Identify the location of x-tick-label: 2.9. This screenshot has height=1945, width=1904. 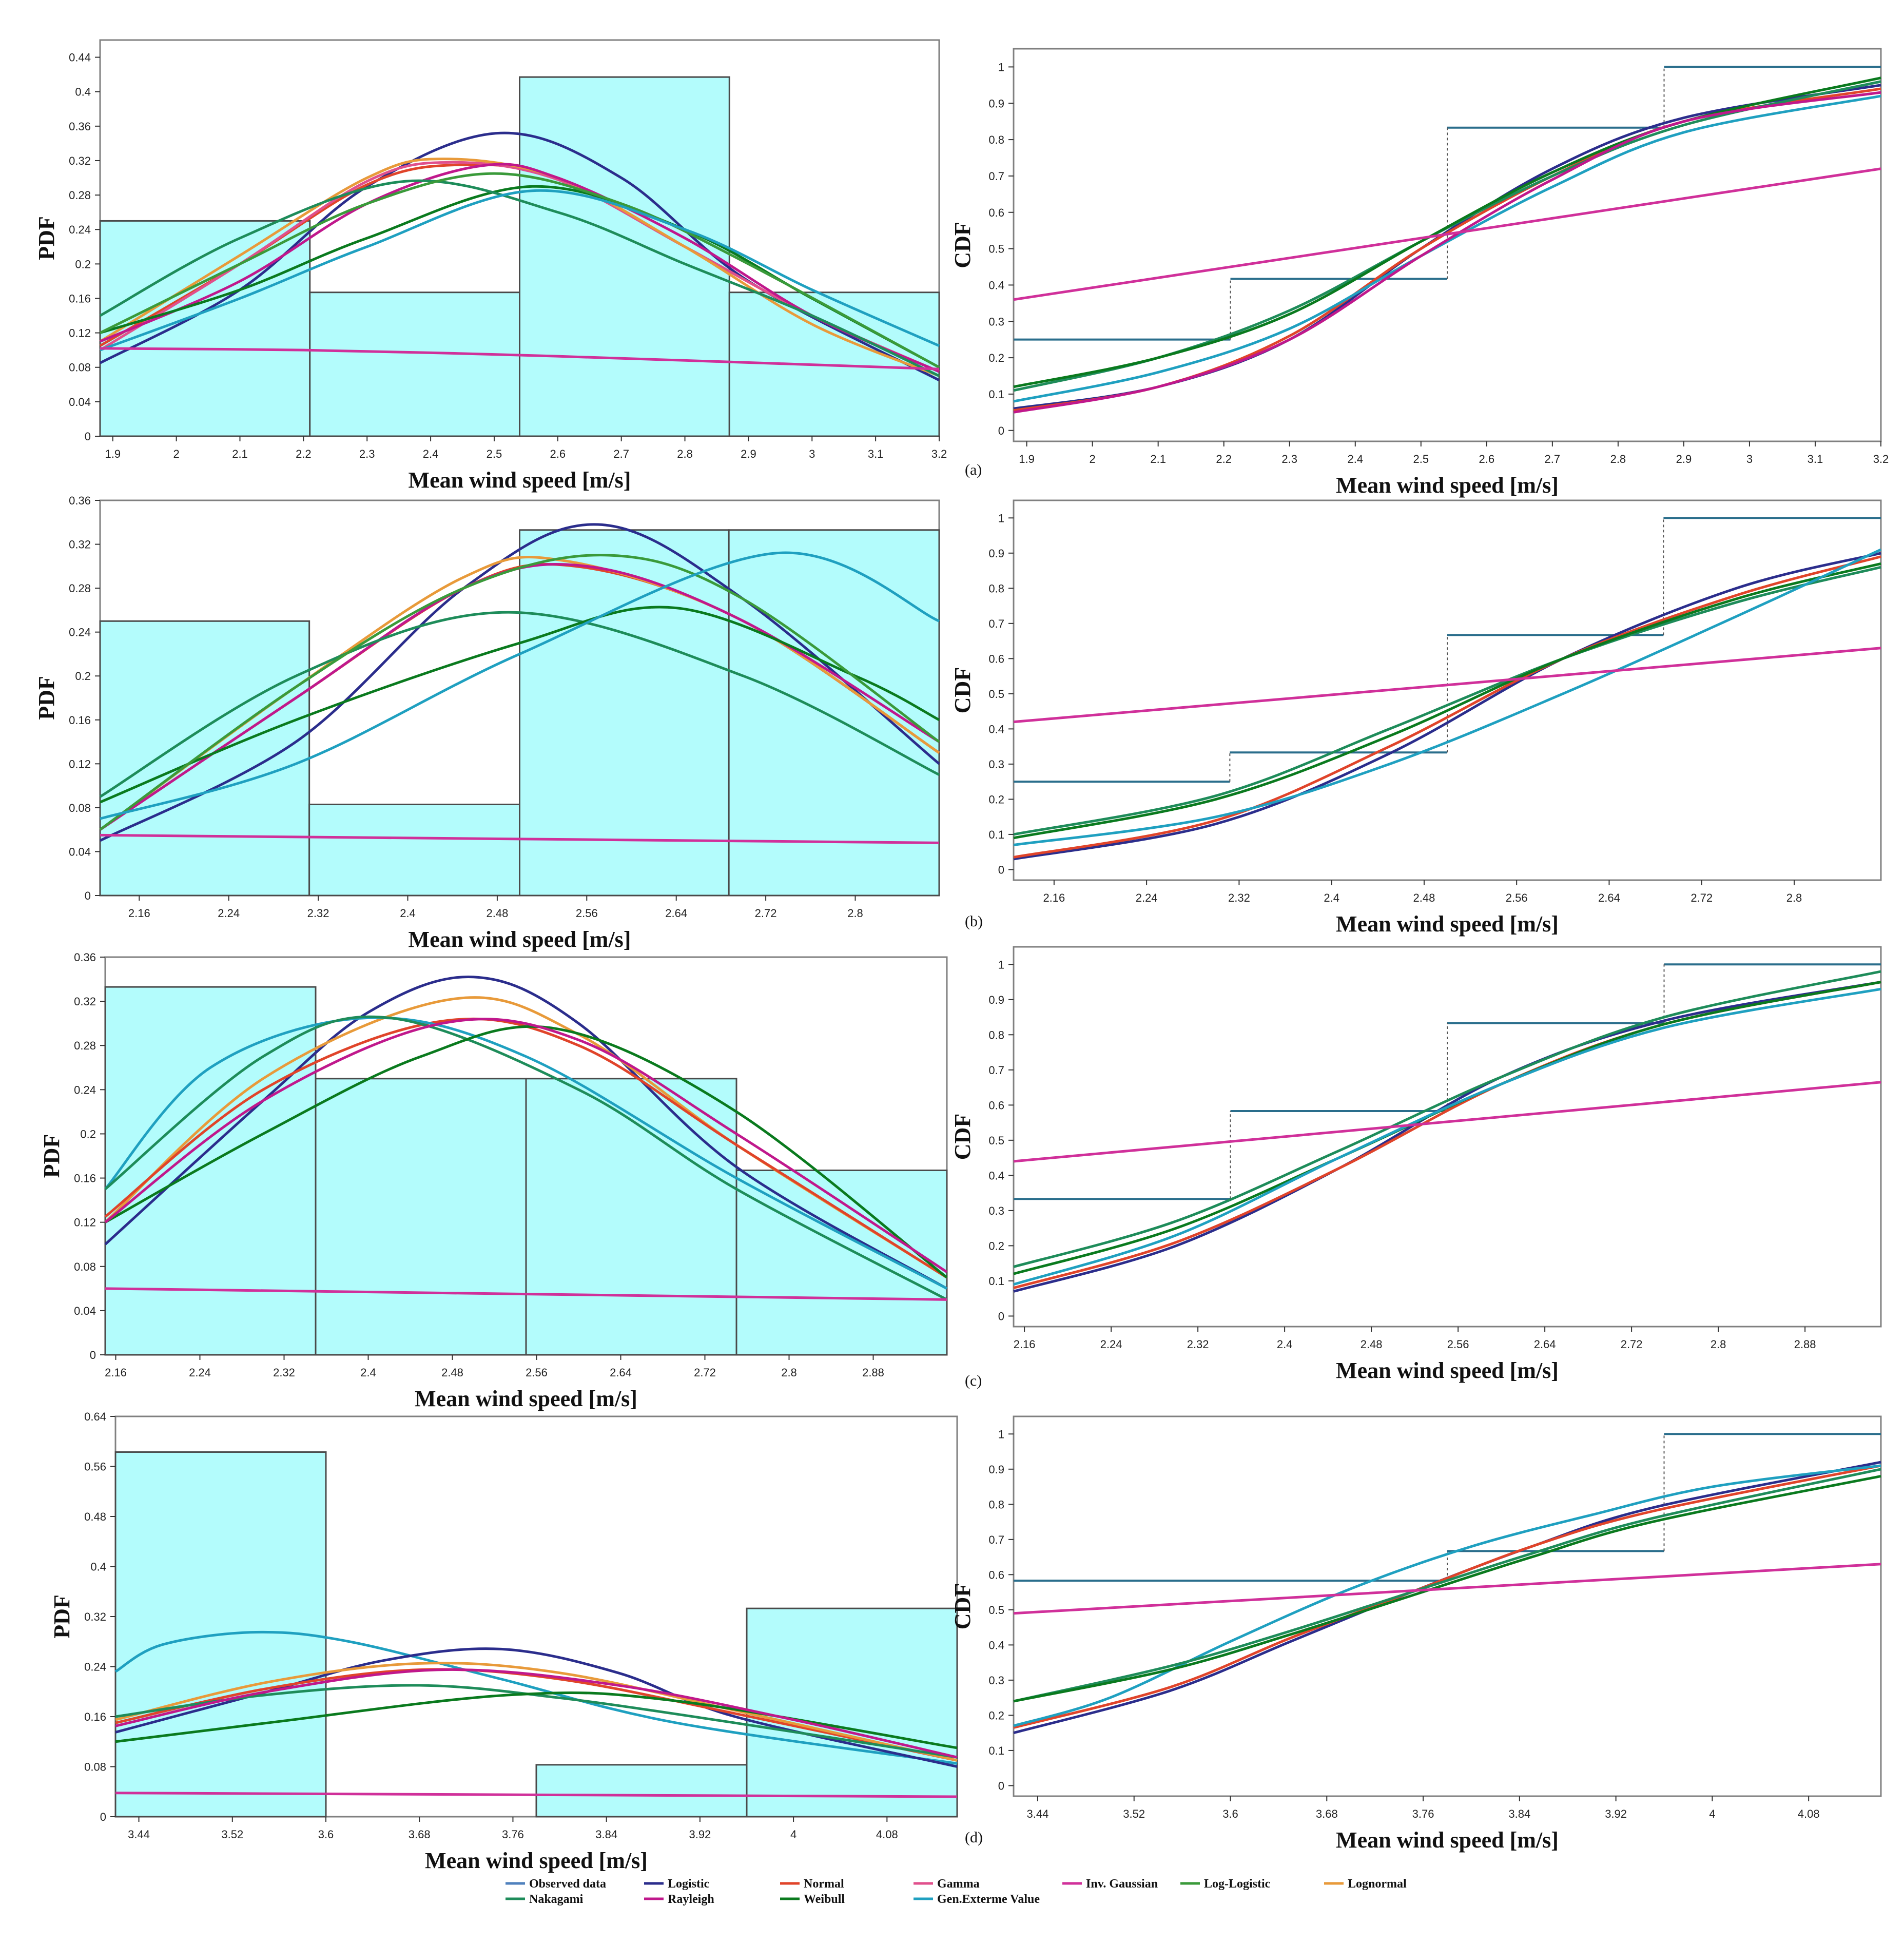
(748, 454).